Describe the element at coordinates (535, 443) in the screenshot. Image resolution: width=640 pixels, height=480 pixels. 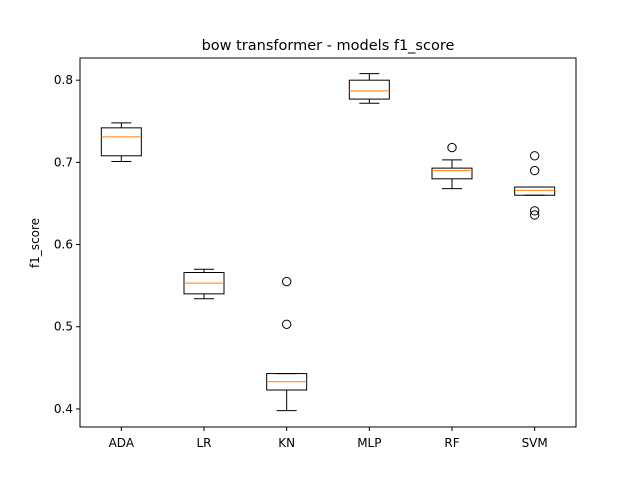
I see `x-tick-label-svm: SVM` at that location.